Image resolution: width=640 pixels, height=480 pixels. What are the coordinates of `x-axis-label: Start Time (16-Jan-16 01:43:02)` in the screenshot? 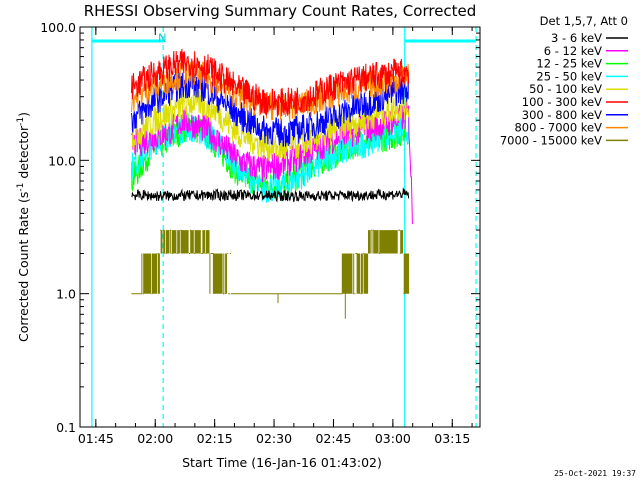 It's located at (282, 462).